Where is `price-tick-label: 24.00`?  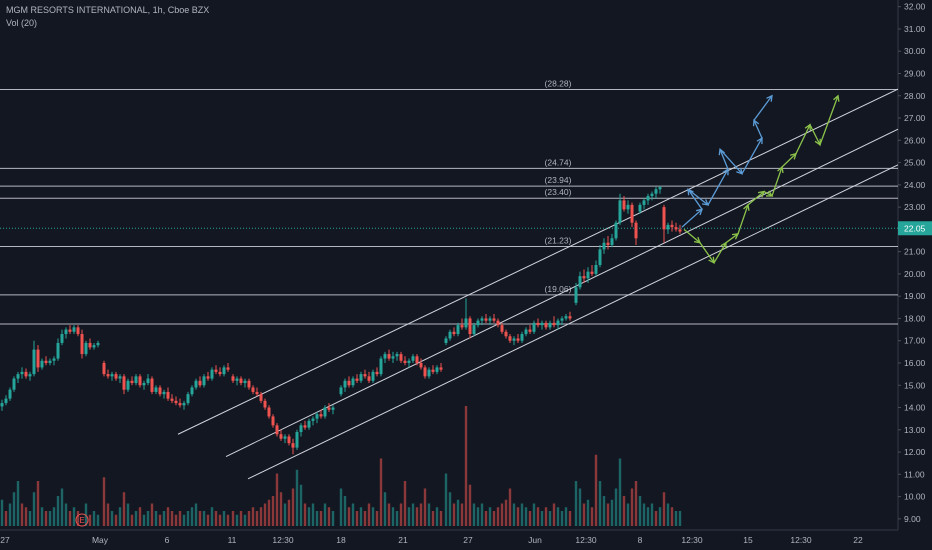 price-tick-label: 24.00 is located at coordinates (915, 185).